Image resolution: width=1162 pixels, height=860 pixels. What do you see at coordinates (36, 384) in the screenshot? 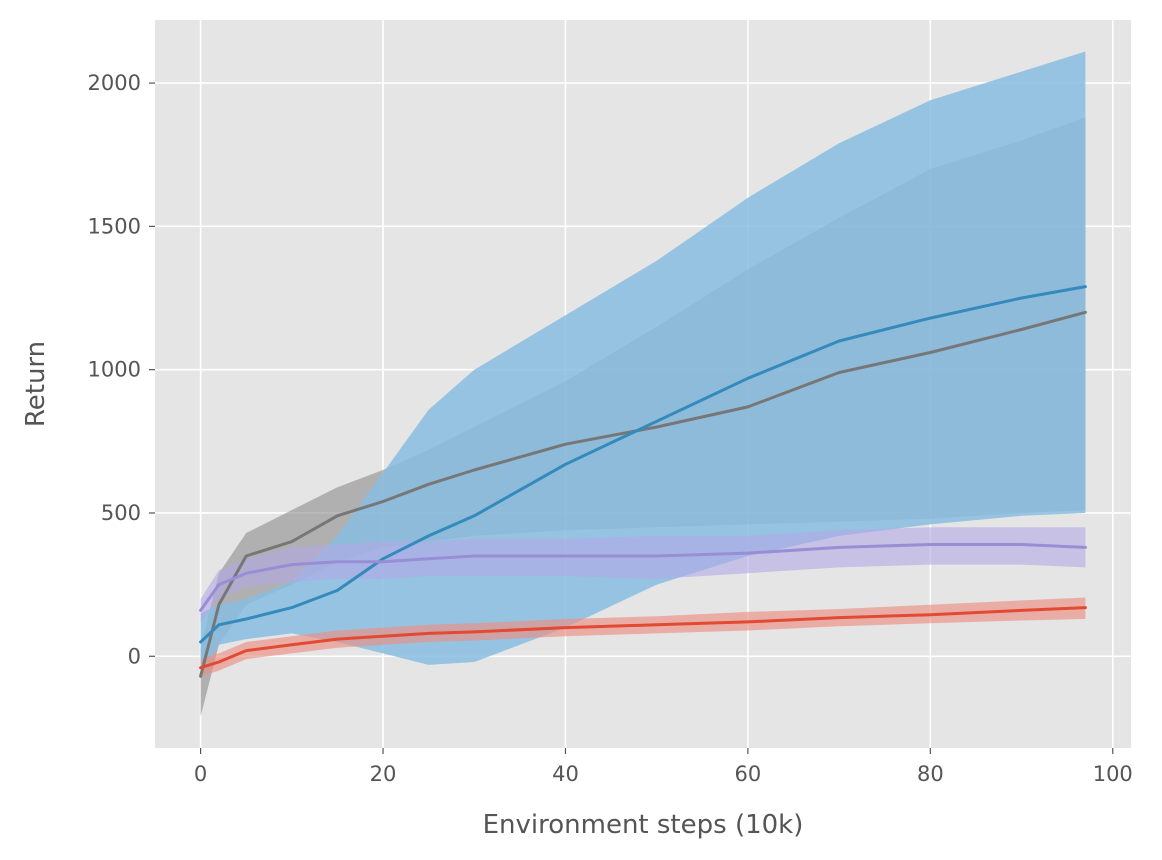
I see `y-axis-label: Return` at bounding box center [36, 384].